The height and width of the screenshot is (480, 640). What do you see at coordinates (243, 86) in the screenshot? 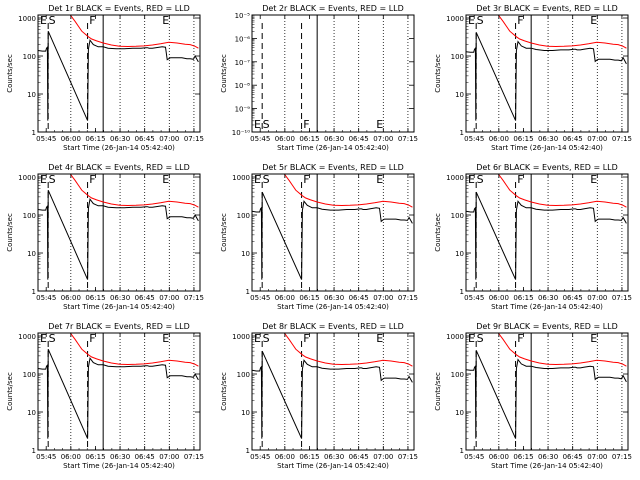
I see `y-tick-label: 10⁻⁸` at bounding box center [243, 86].